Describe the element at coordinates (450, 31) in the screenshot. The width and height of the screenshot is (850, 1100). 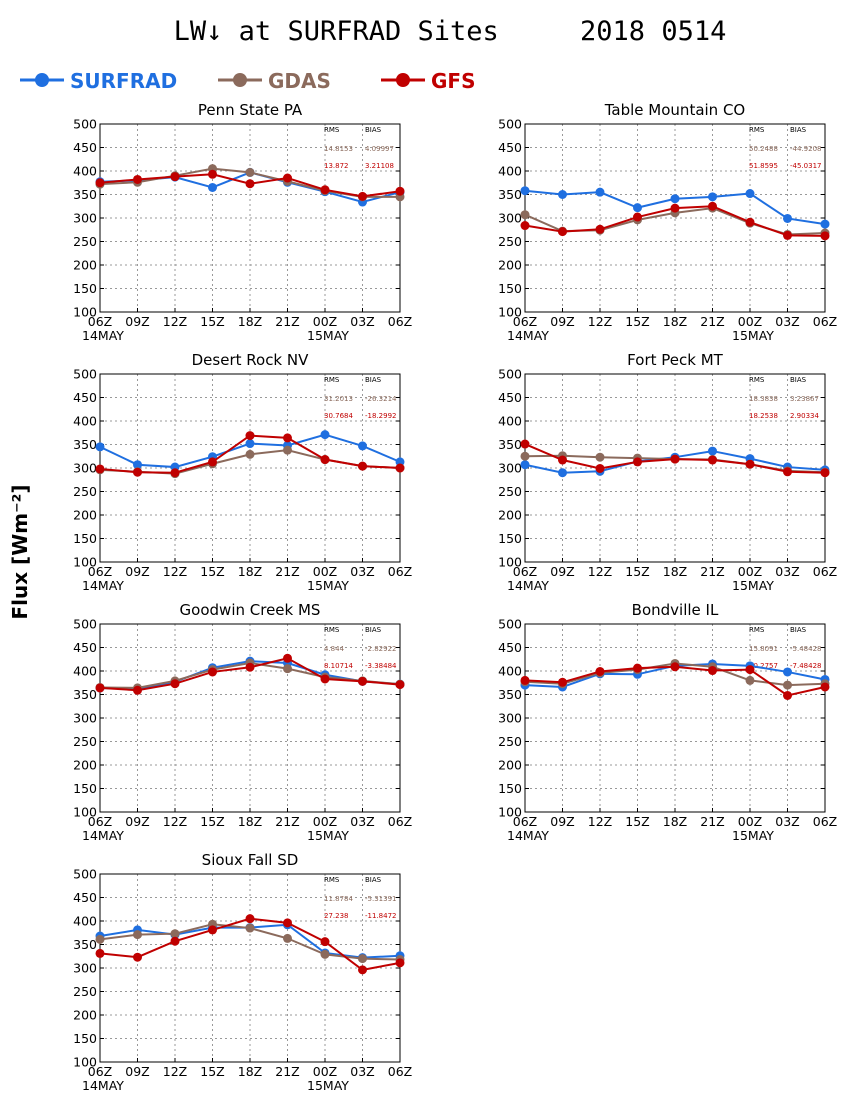
I see `figure-title: LW↓ at SURFRAD Sites 2018 0514` at that location.